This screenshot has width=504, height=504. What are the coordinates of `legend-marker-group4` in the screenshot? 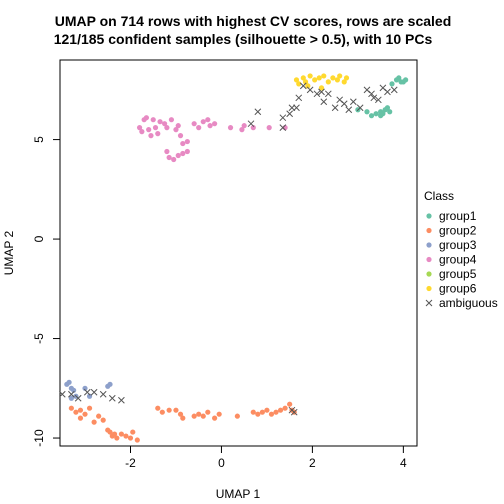 It's located at (429, 259).